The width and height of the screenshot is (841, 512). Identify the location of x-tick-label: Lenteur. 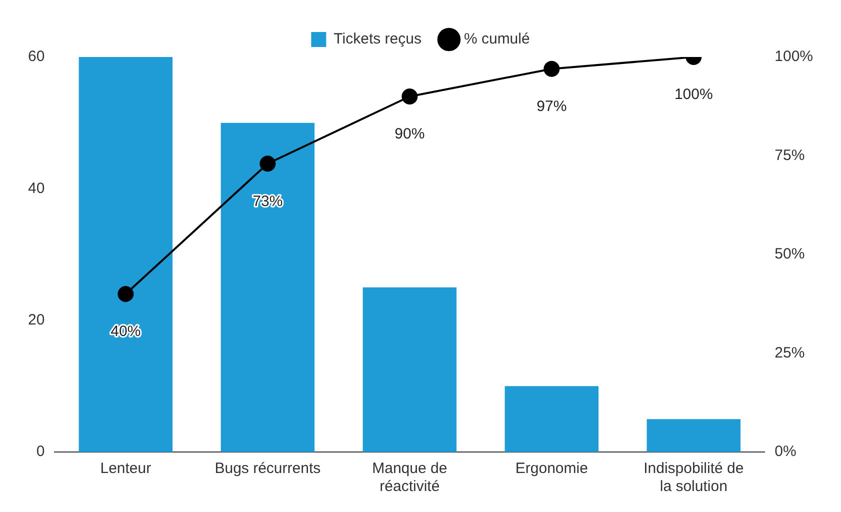
(126, 469).